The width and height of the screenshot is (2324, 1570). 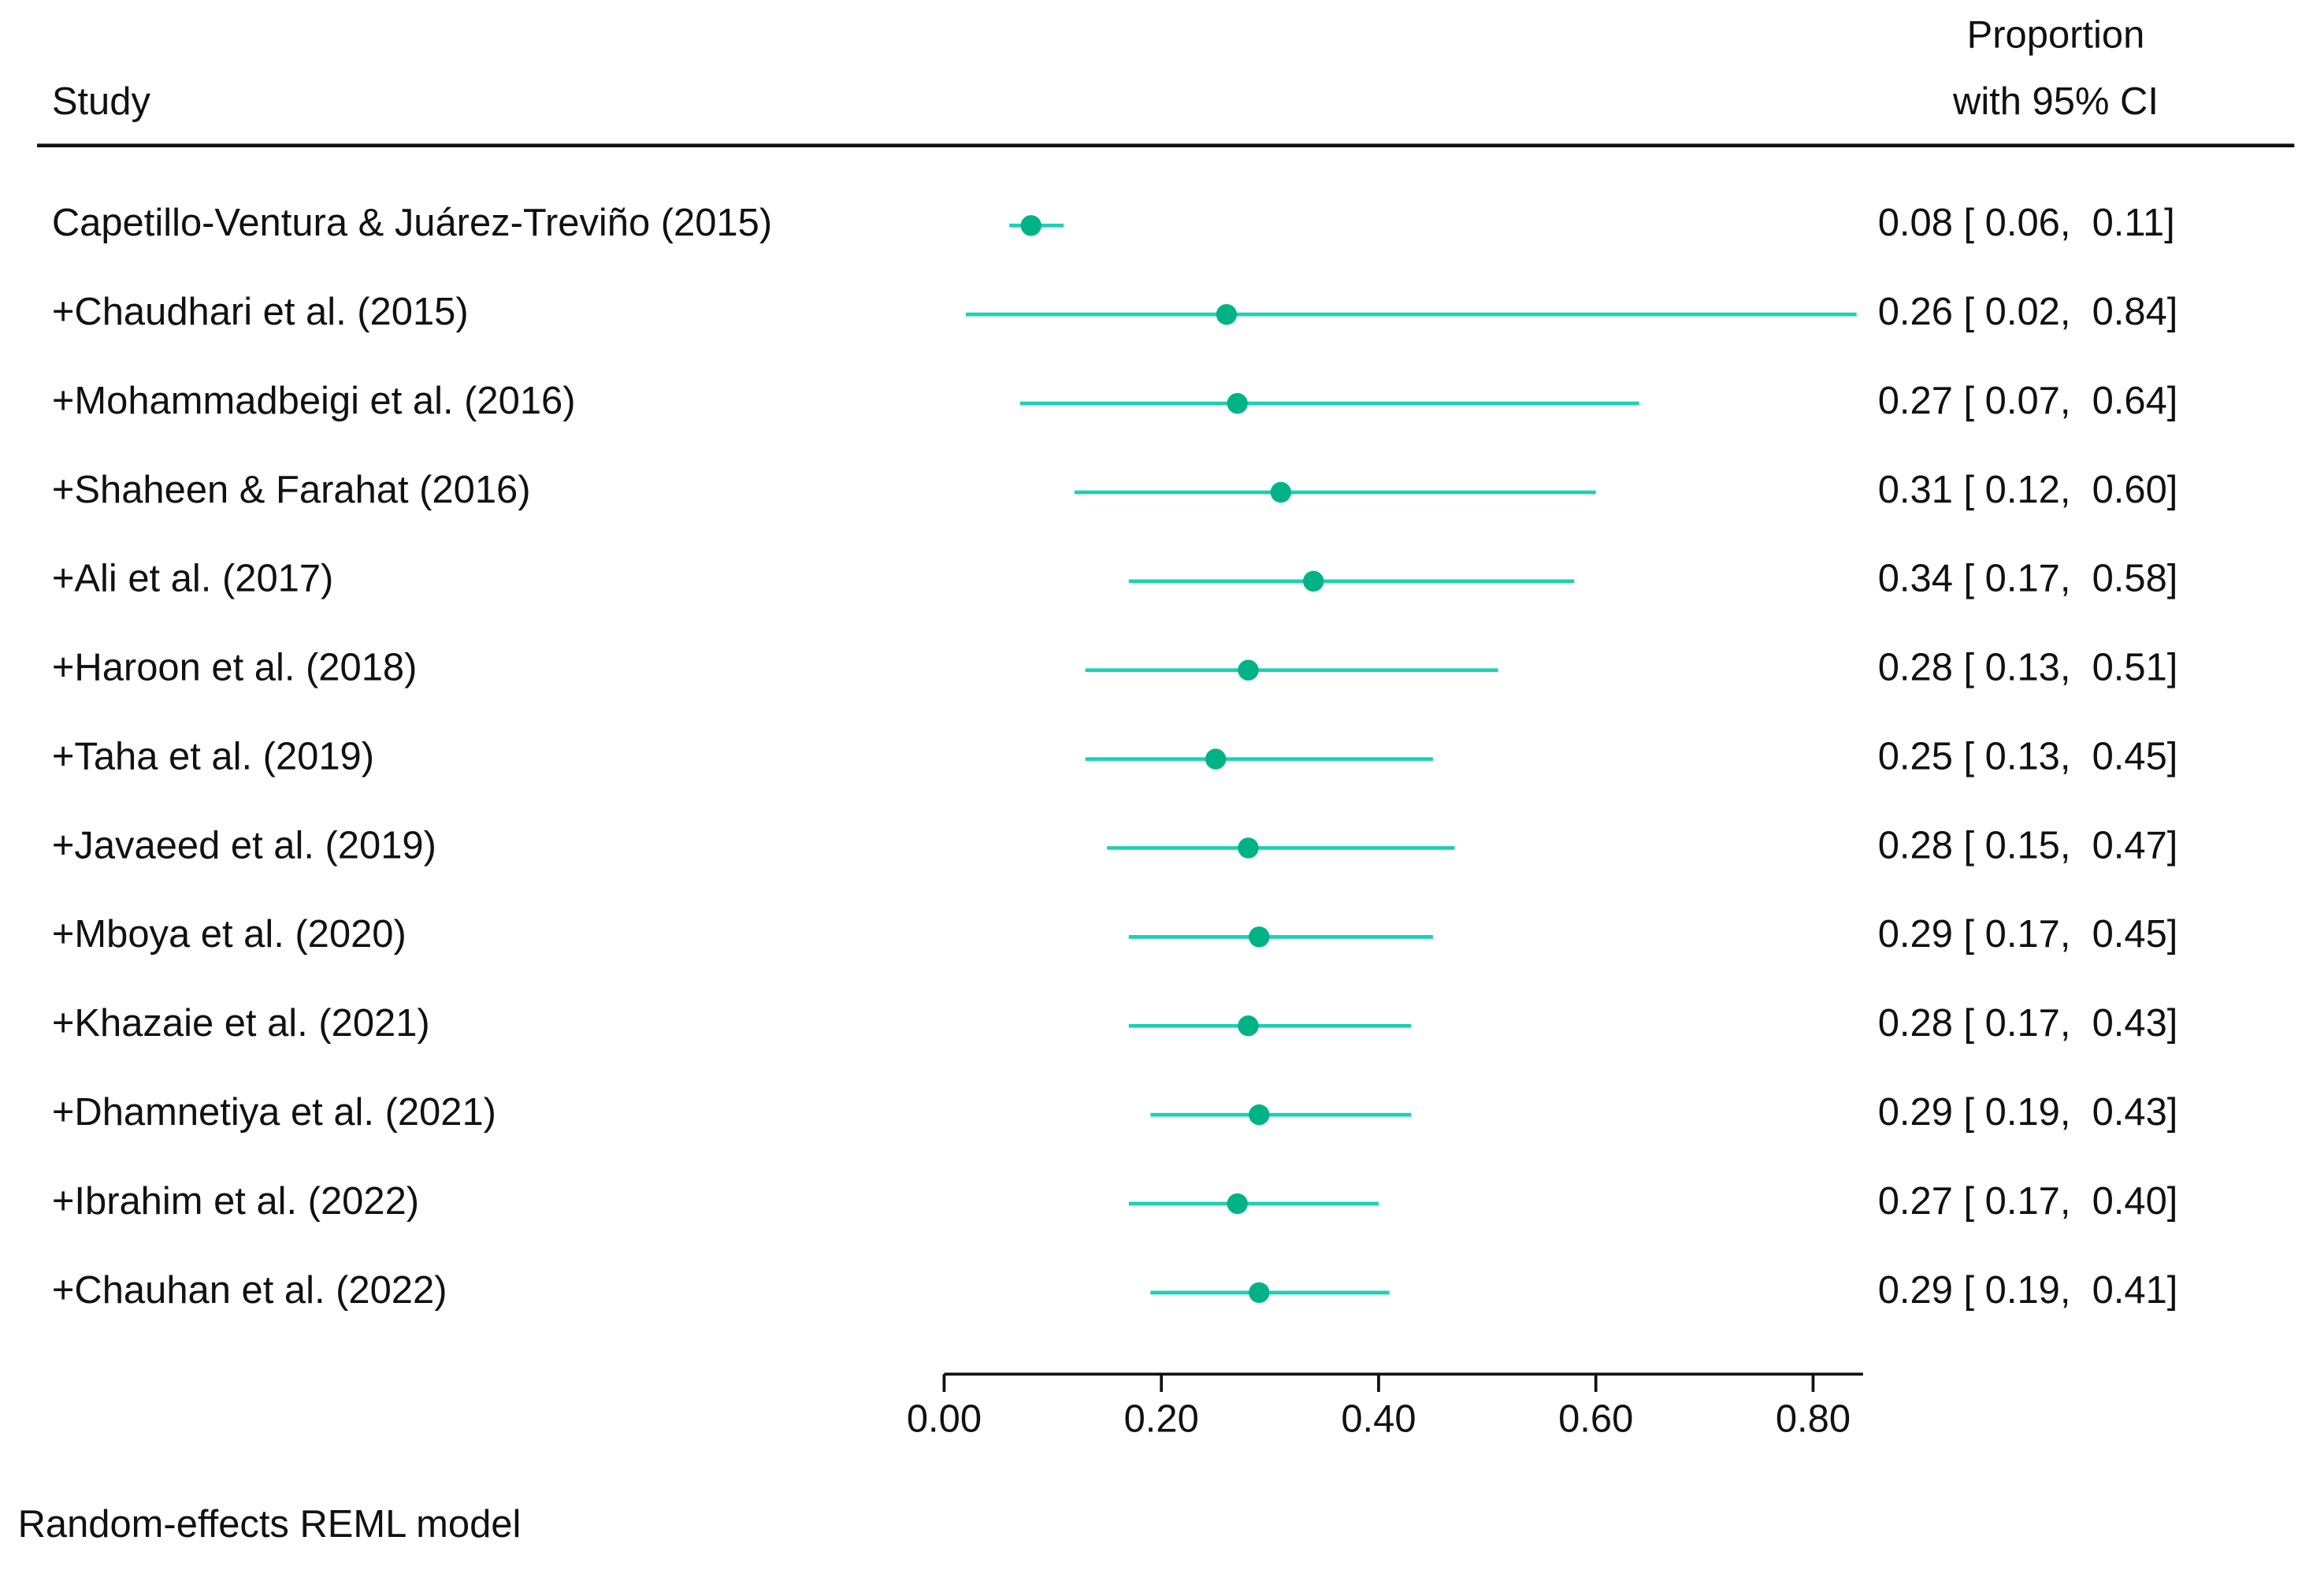 I want to click on estimate-label: 0.28 [ 0.17, 0.43], so click(x=2028, y=1024).